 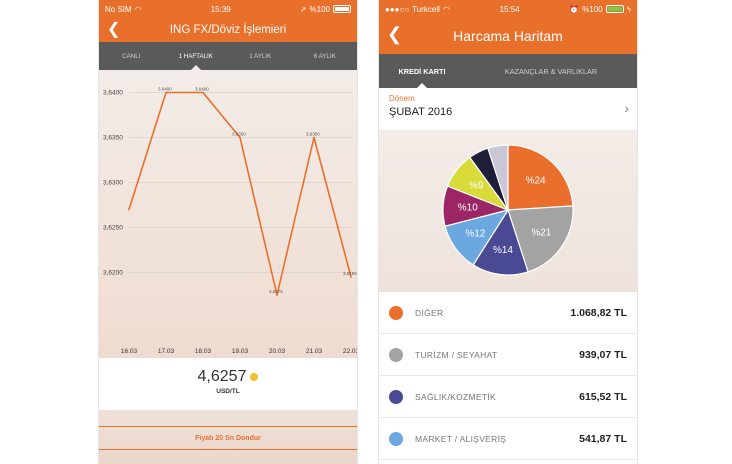 I want to click on period-value: ŞUBAT 2016, so click(x=421, y=112).